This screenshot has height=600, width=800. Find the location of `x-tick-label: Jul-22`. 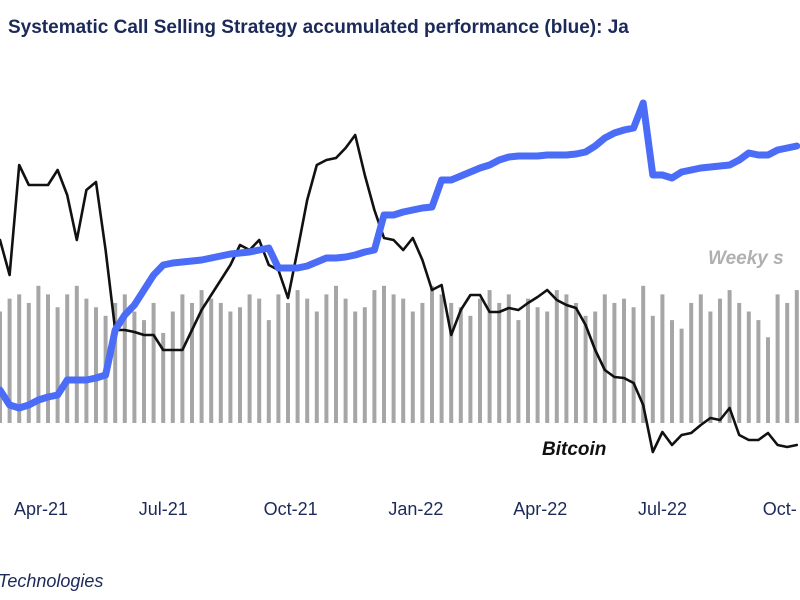

x-tick-label: Jul-22 is located at coordinates (662, 509).